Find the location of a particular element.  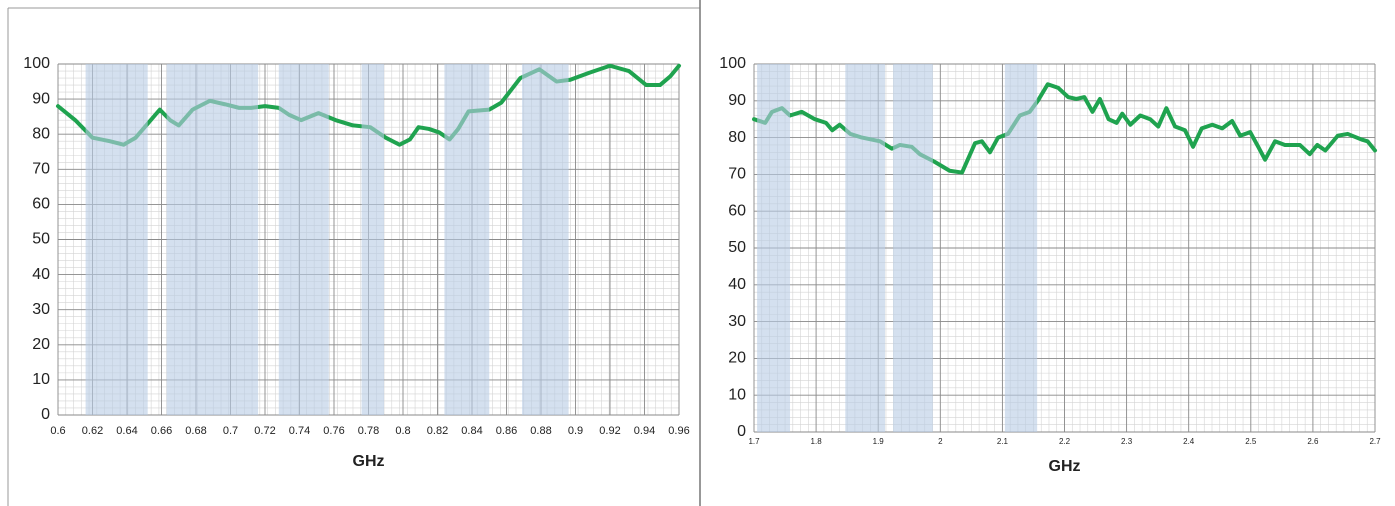

x-tick-label: 0.92 is located at coordinates (609, 431).